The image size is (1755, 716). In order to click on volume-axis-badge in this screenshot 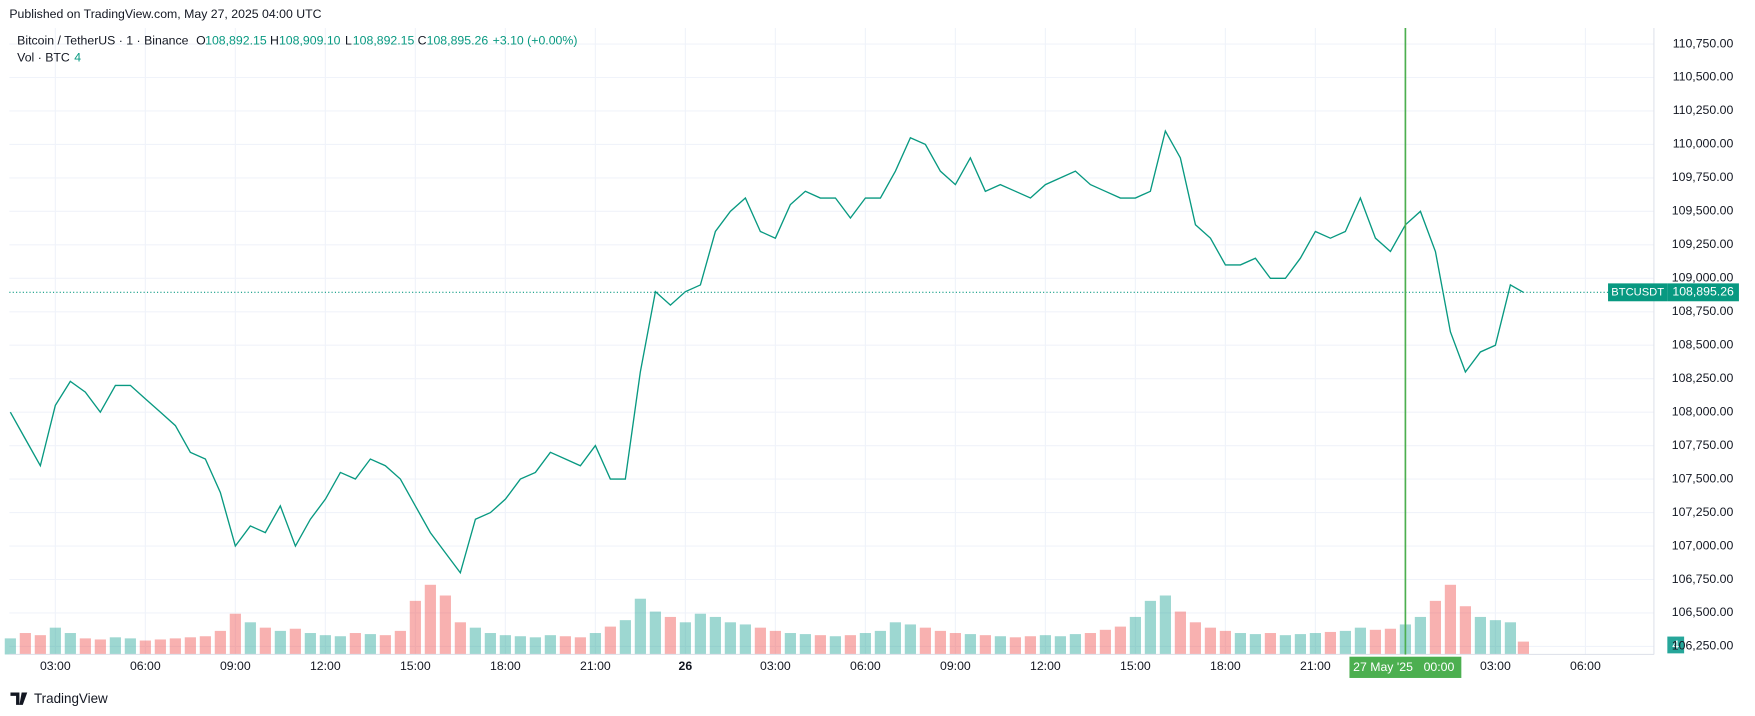, I will do `click(1676, 645)`.